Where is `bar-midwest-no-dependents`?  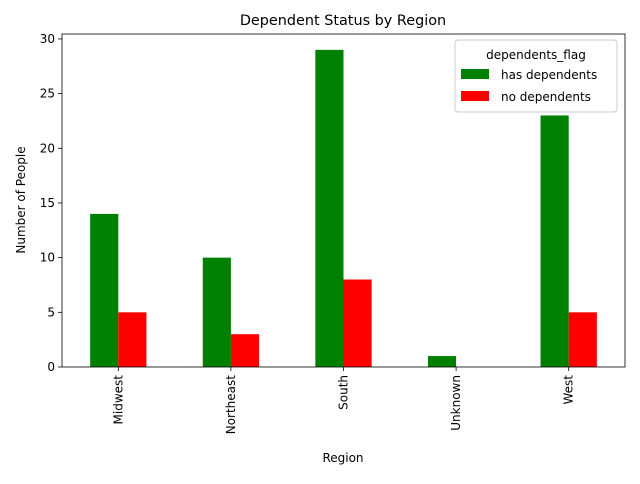 bar-midwest-no-dependents is located at coordinates (132, 339).